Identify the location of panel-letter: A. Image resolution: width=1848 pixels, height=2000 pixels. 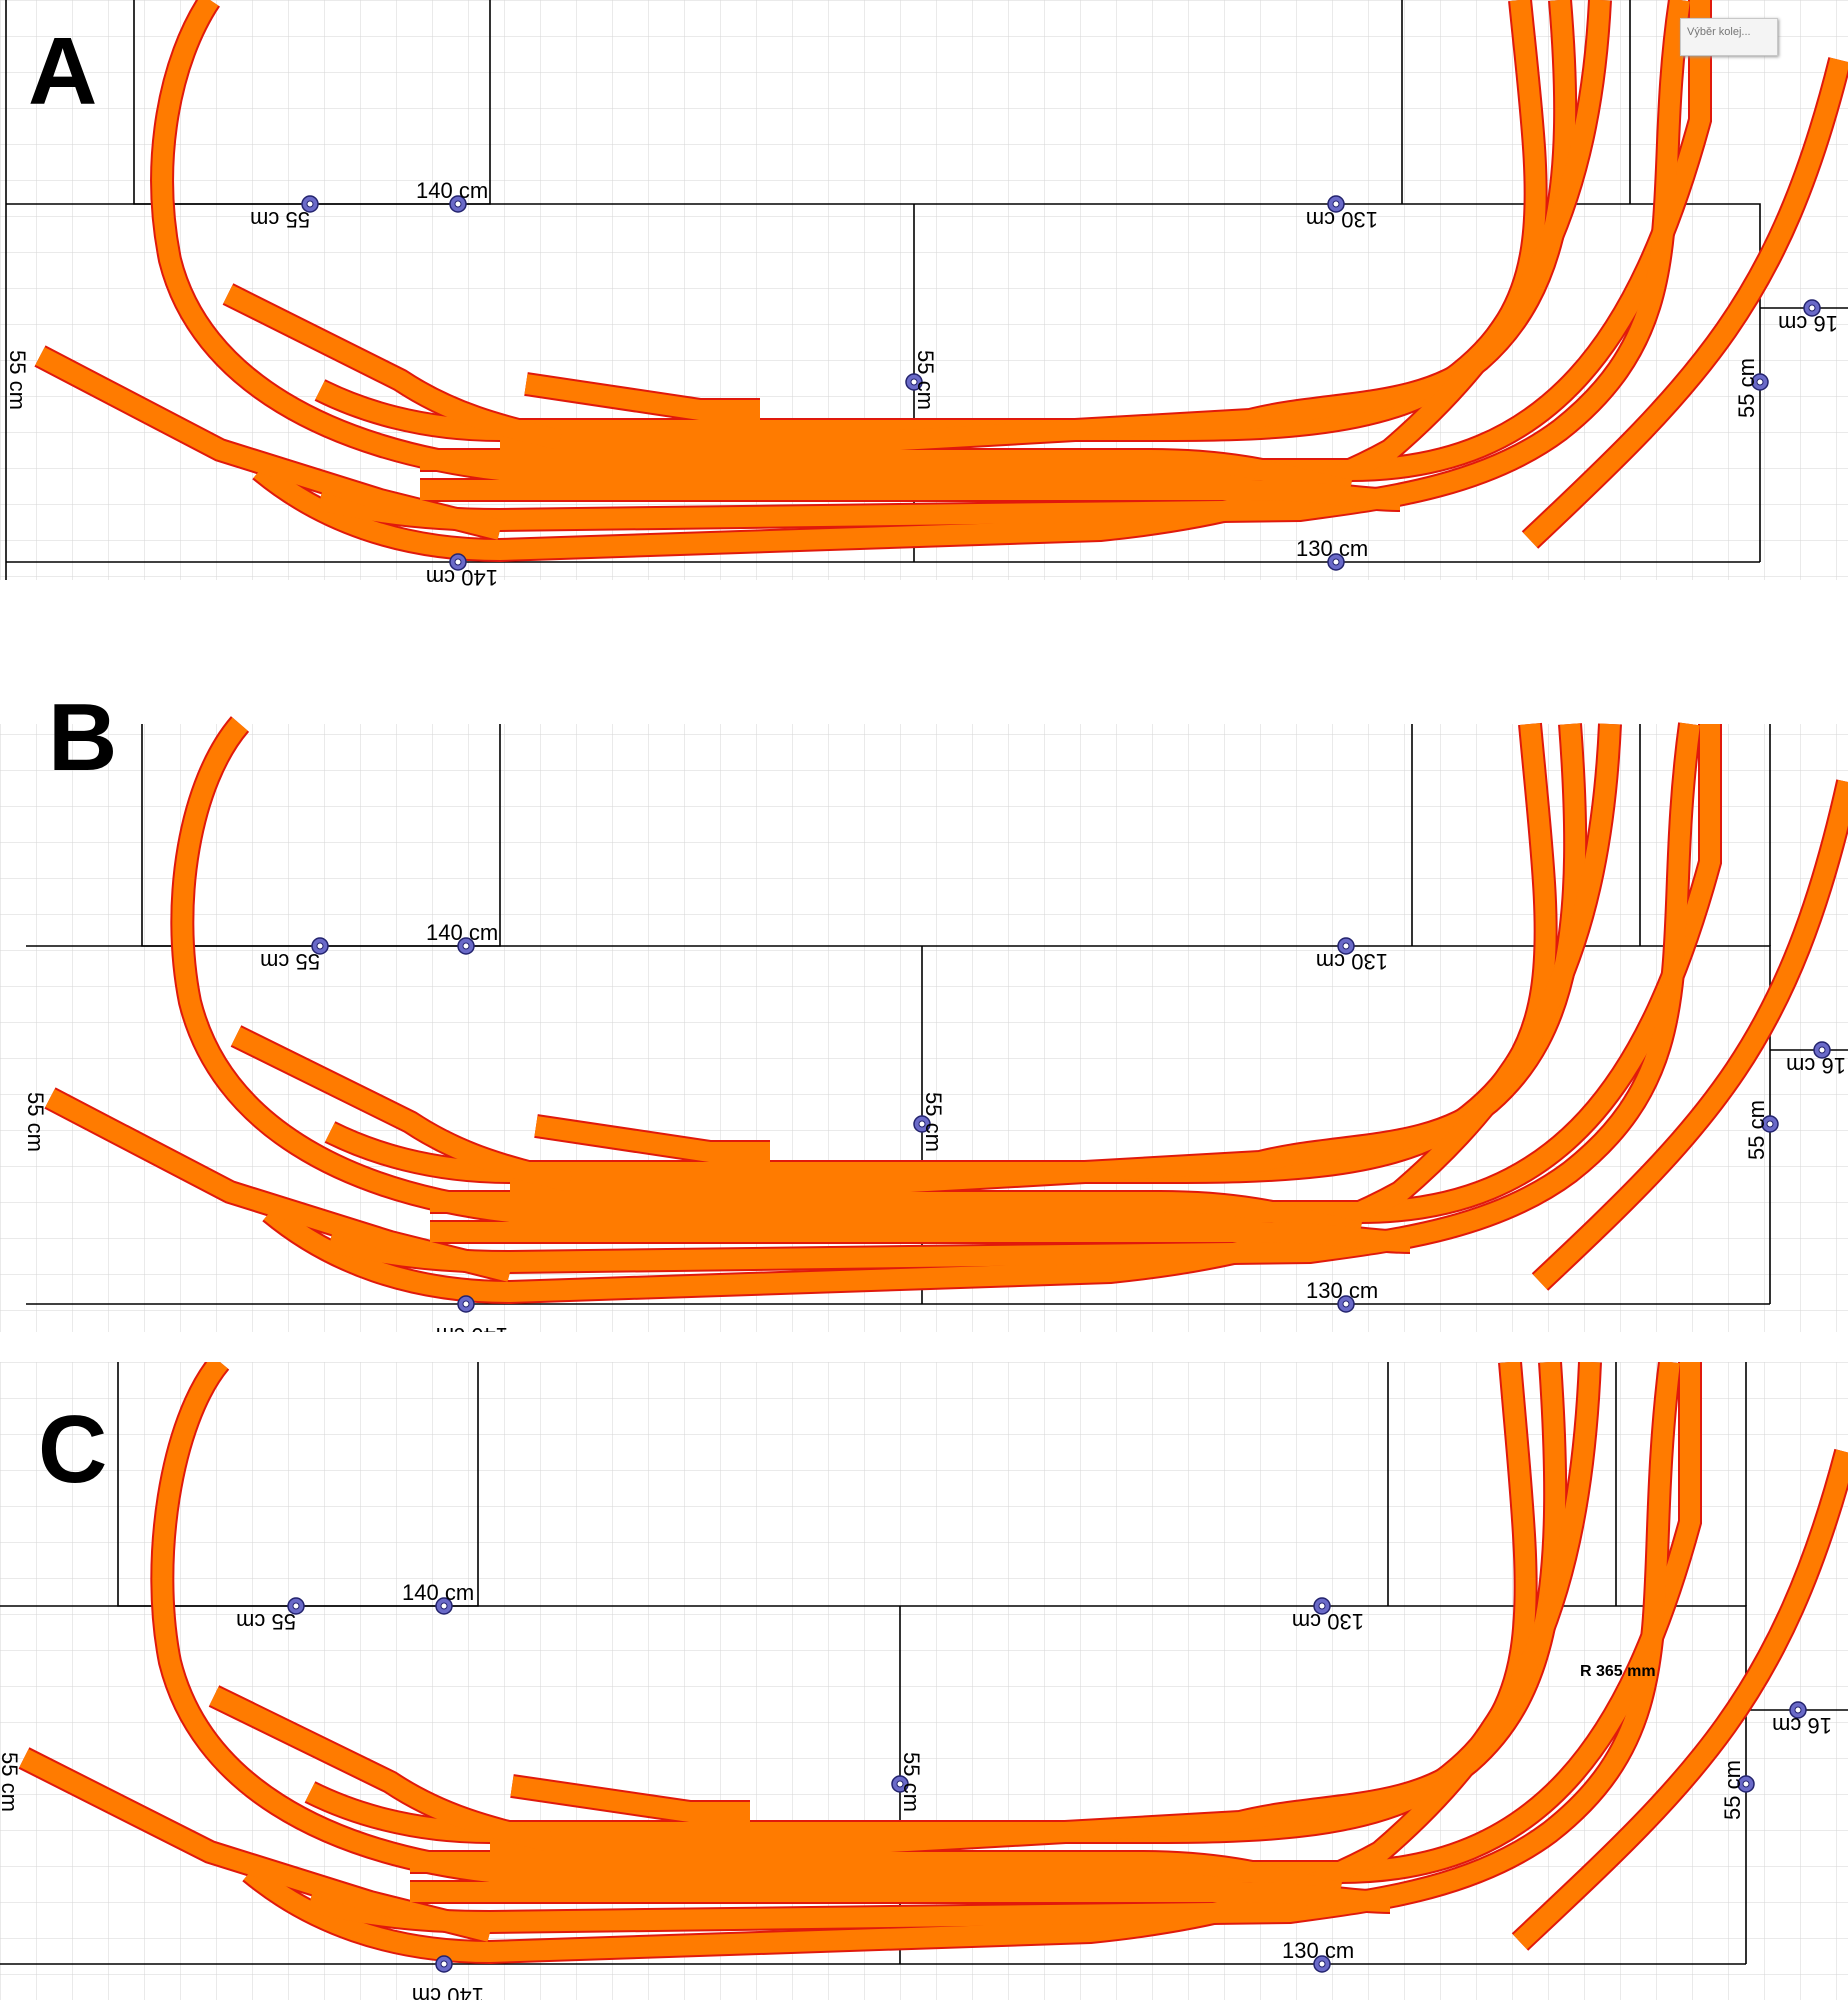
(62, 71).